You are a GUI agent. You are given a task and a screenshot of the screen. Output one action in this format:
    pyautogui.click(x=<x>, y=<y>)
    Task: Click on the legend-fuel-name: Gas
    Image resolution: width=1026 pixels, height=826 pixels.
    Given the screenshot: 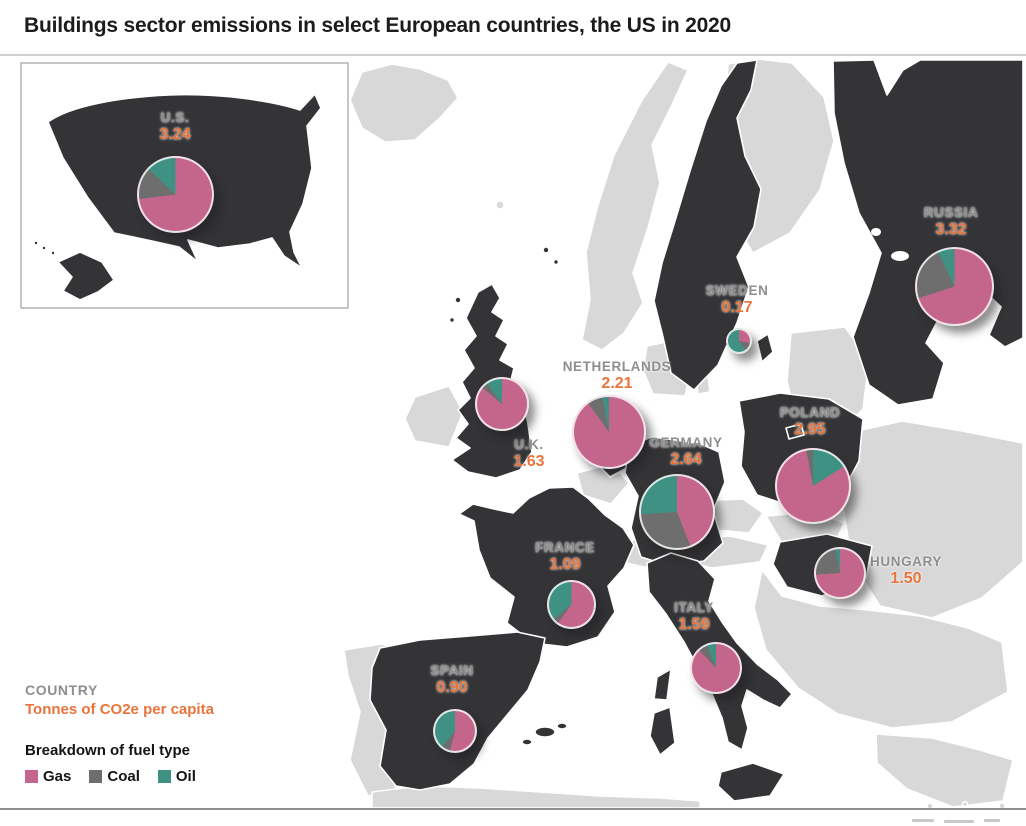 What is the action you would take?
    pyautogui.click(x=57, y=776)
    